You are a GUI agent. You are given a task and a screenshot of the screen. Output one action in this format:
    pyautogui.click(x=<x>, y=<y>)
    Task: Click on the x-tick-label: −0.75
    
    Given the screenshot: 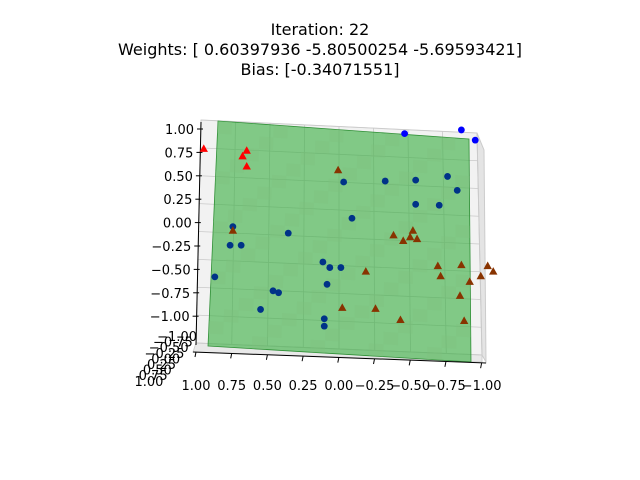 What is the action you would take?
    pyautogui.click(x=446, y=386)
    